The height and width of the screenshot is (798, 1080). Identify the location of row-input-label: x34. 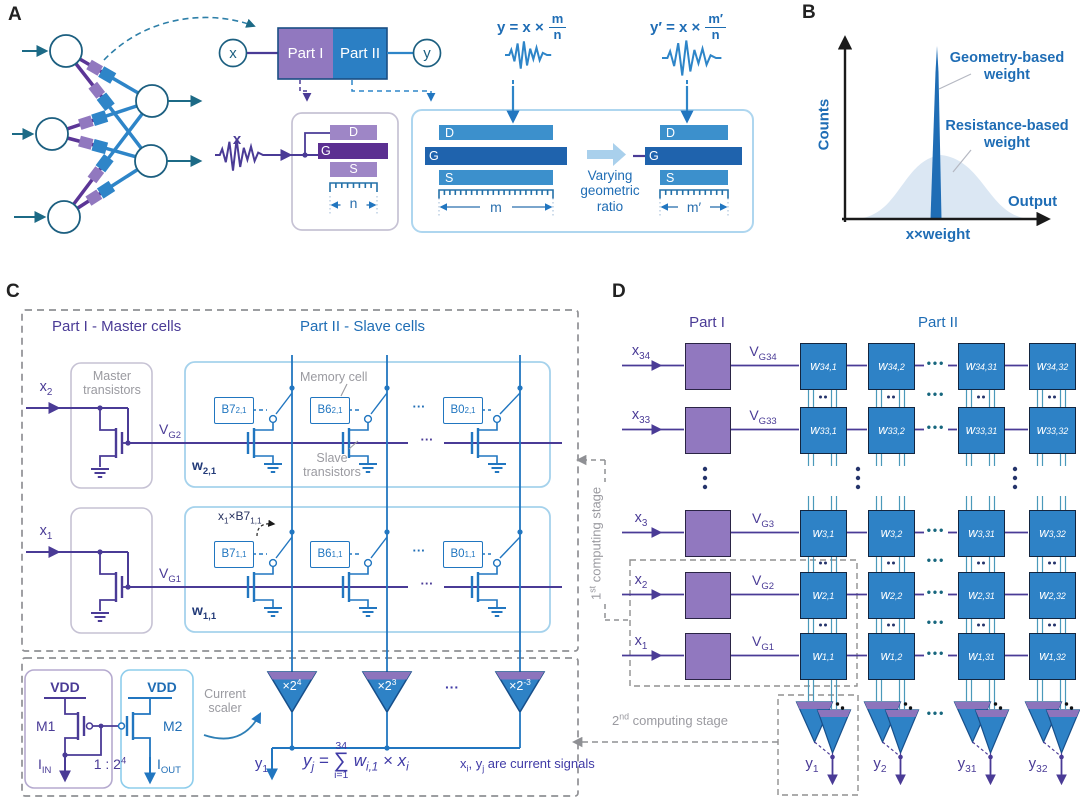
(641, 352).